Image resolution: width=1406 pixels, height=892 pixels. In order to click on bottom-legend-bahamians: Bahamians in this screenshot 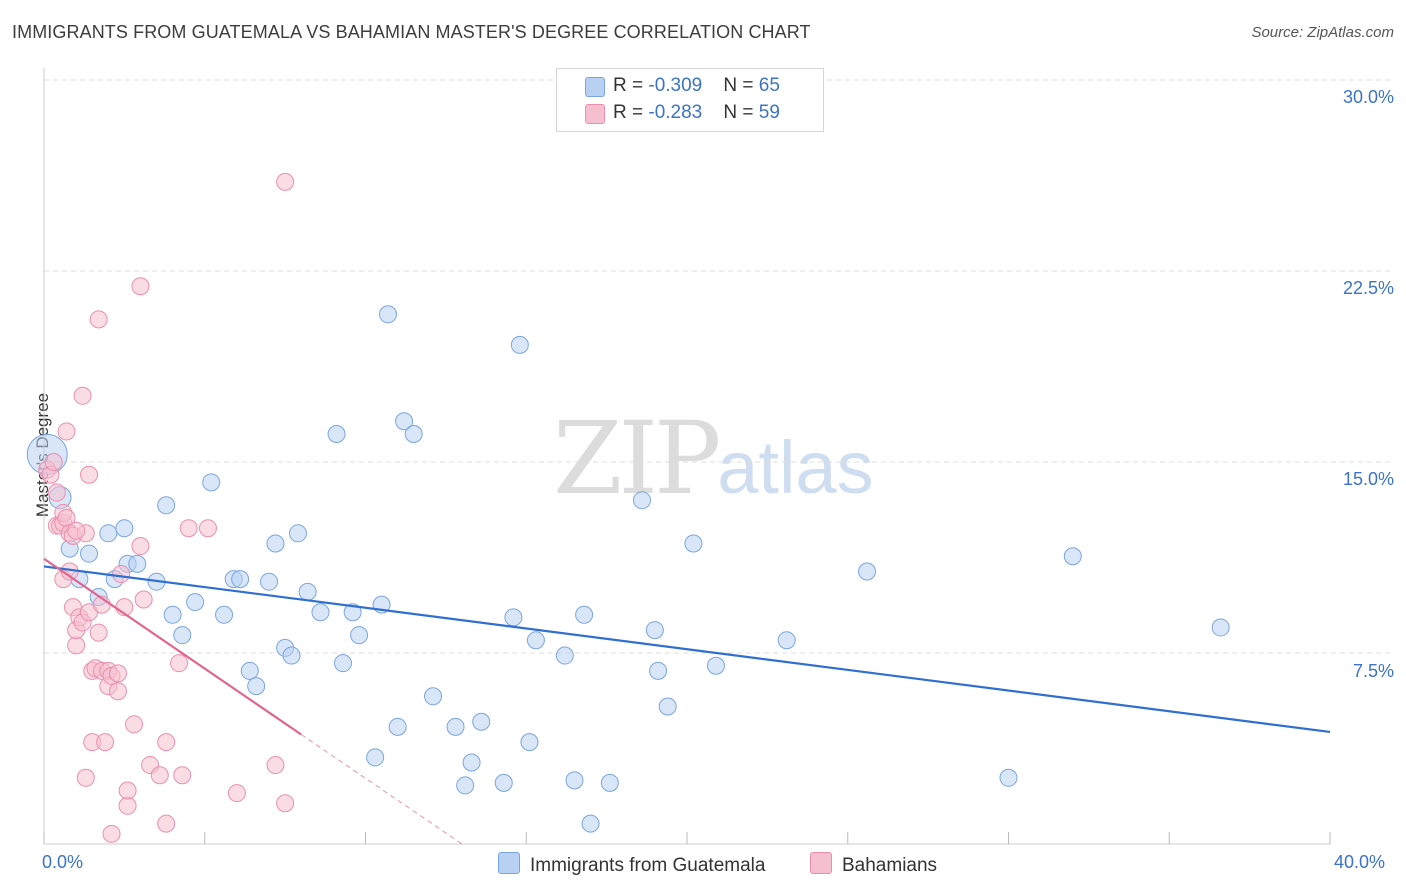, I will do `click(873, 864)`.